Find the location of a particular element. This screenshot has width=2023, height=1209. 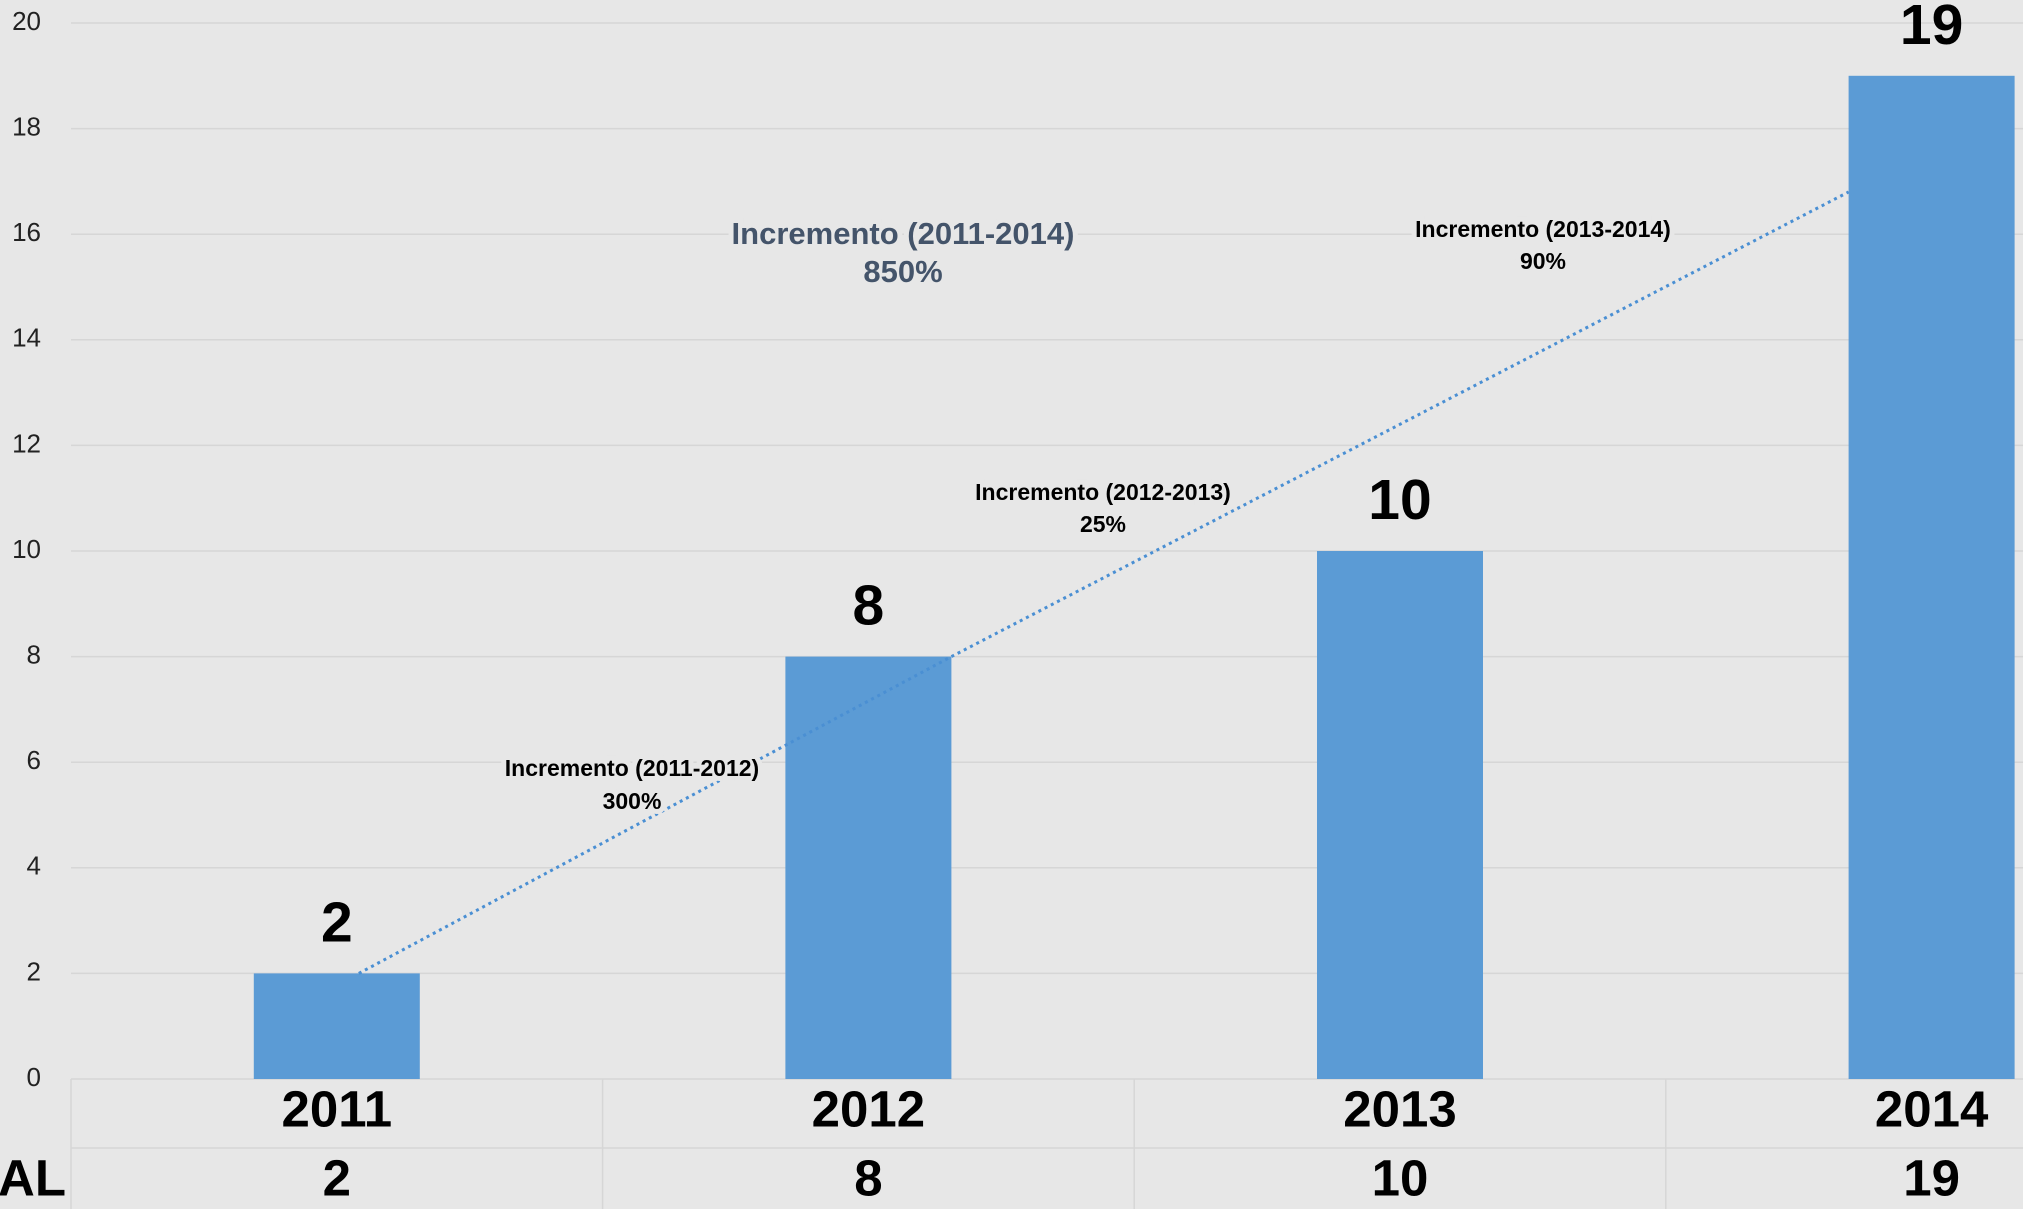

annotation: 300% is located at coordinates (632, 801).